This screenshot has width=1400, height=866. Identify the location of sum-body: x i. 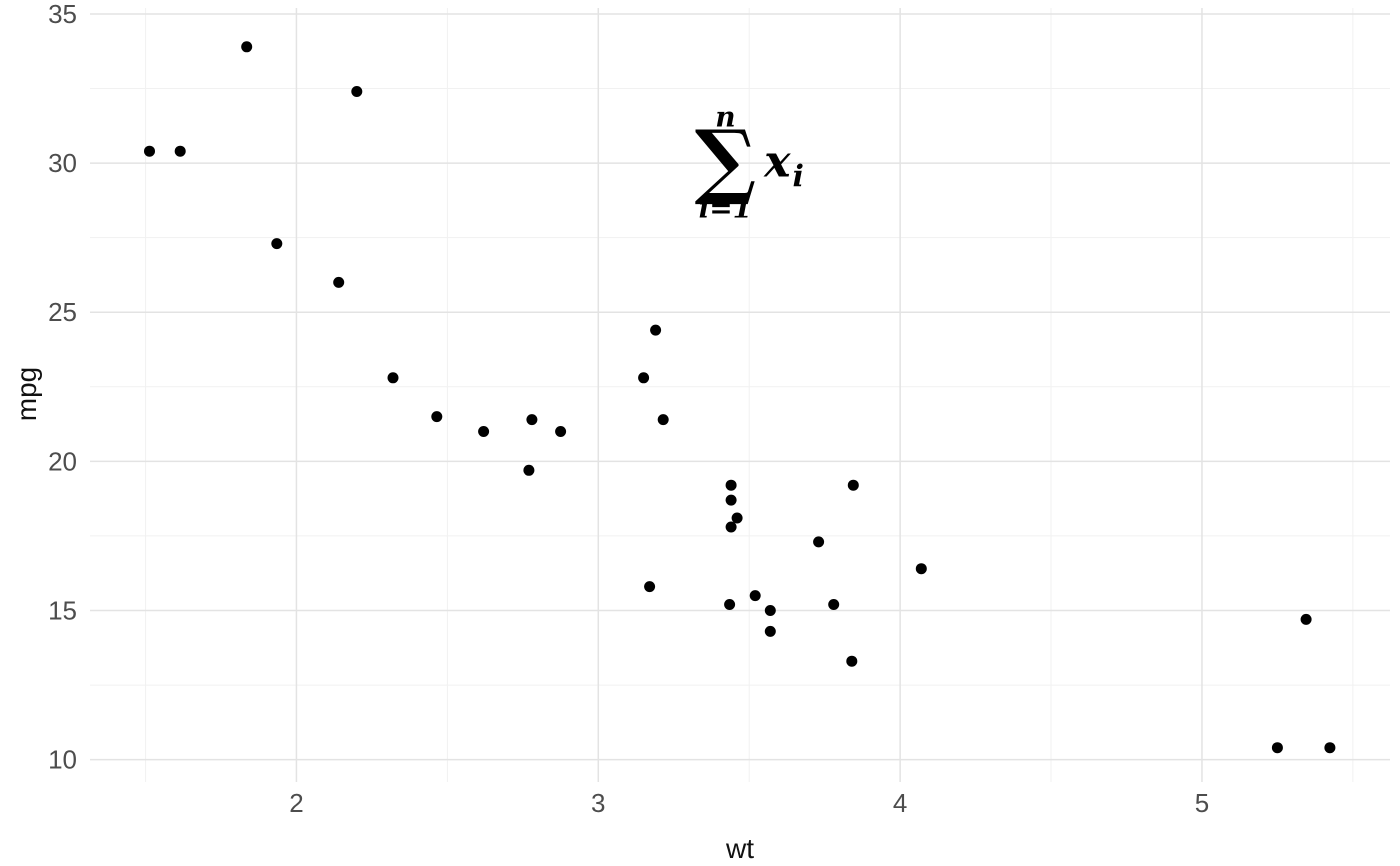
(784, 165).